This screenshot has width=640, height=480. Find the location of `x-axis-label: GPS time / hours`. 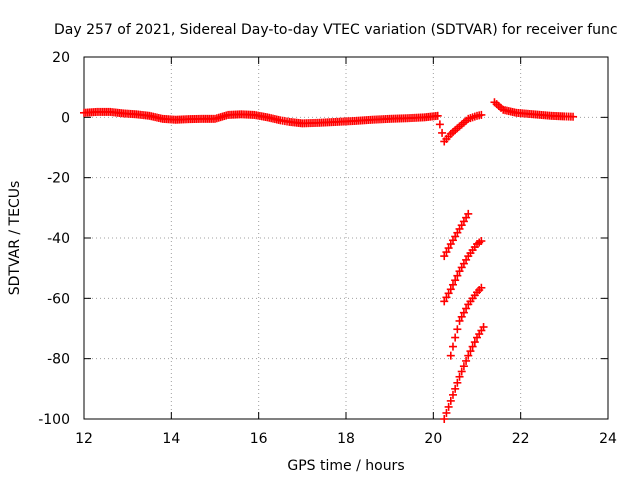

x-axis-label: GPS time / hours is located at coordinates (345, 466).